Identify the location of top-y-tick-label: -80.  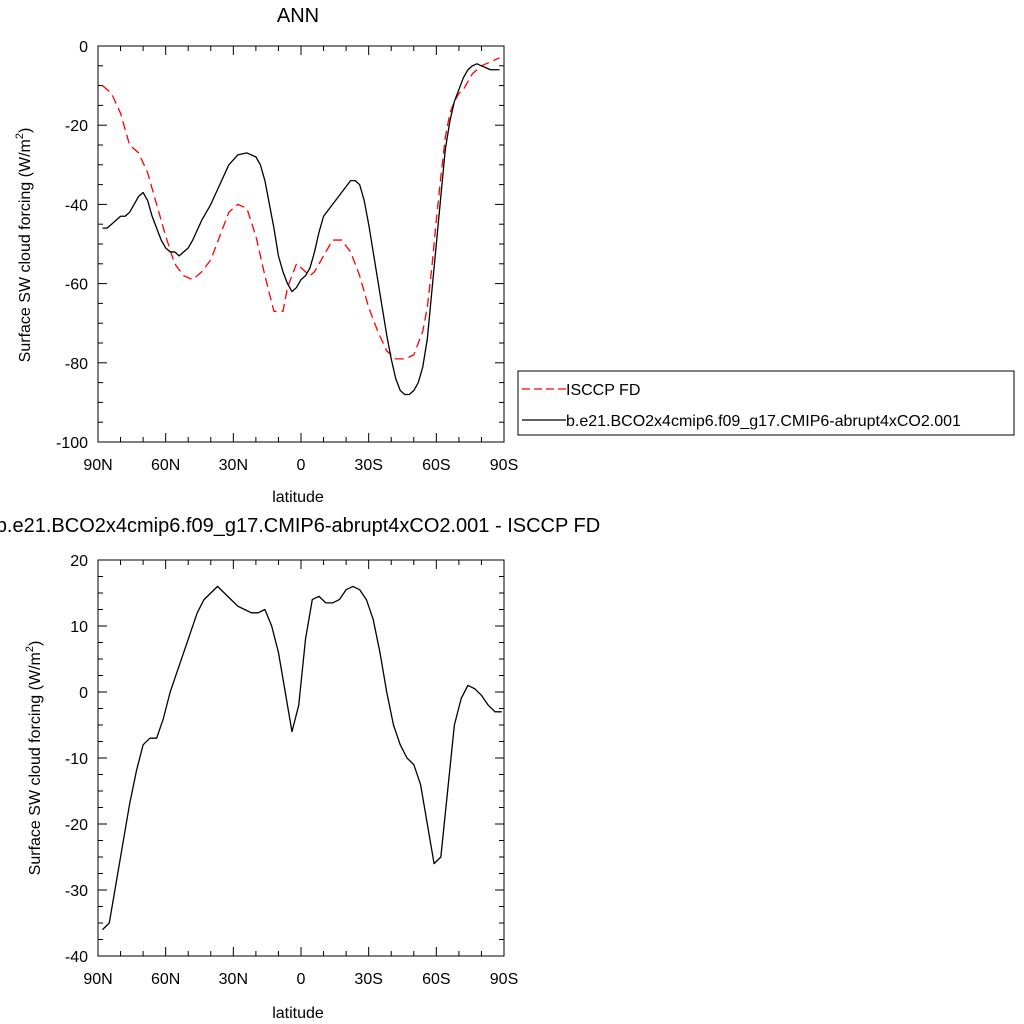
(76, 364).